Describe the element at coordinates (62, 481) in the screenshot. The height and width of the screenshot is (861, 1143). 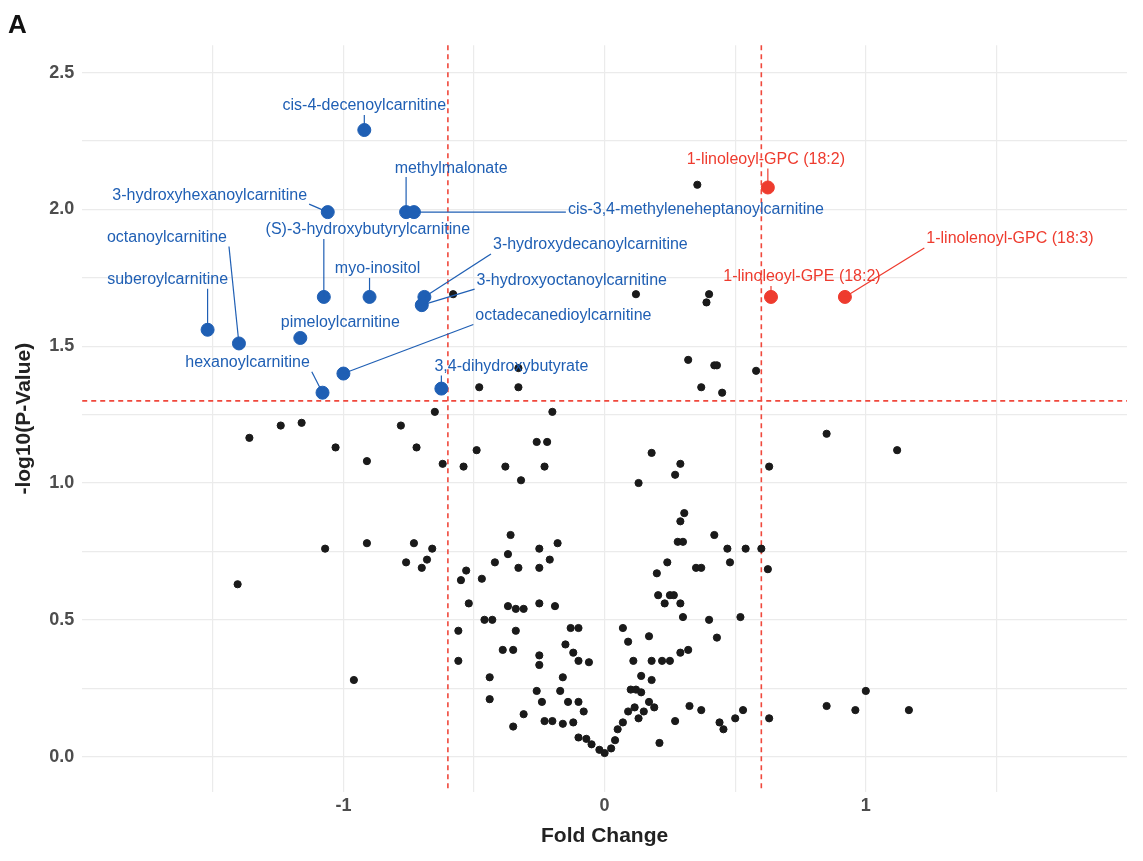
I see `y-tick-label: 1.0` at that location.